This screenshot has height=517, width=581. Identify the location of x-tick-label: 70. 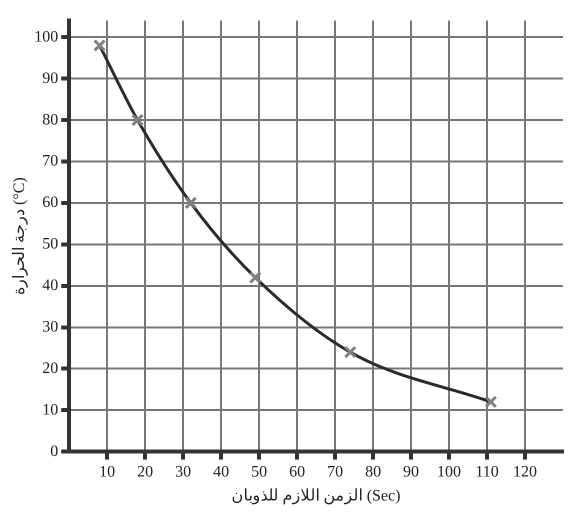
(335, 471).